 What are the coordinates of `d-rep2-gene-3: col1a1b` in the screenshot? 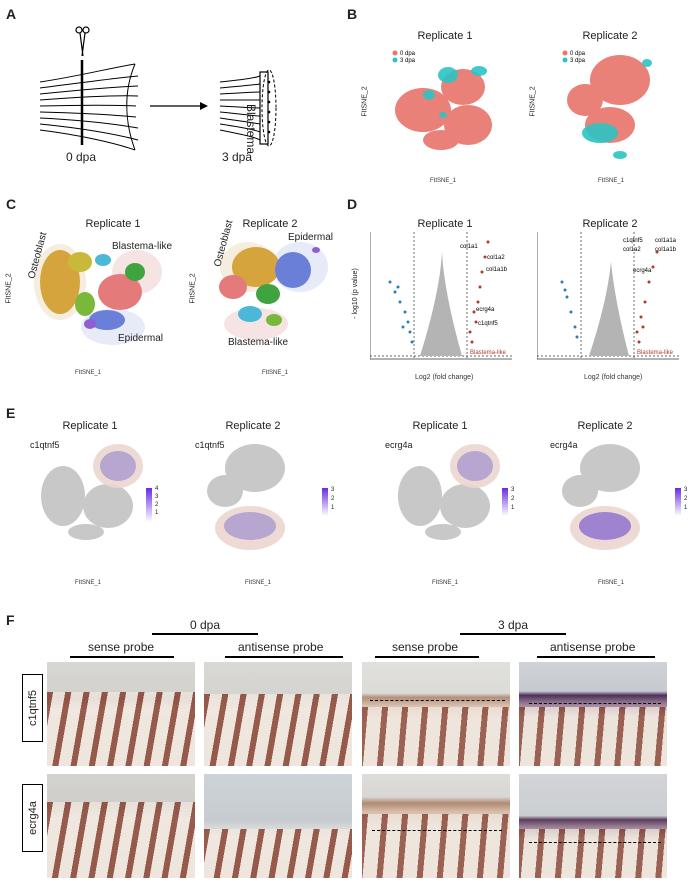 It's located at (666, 250).